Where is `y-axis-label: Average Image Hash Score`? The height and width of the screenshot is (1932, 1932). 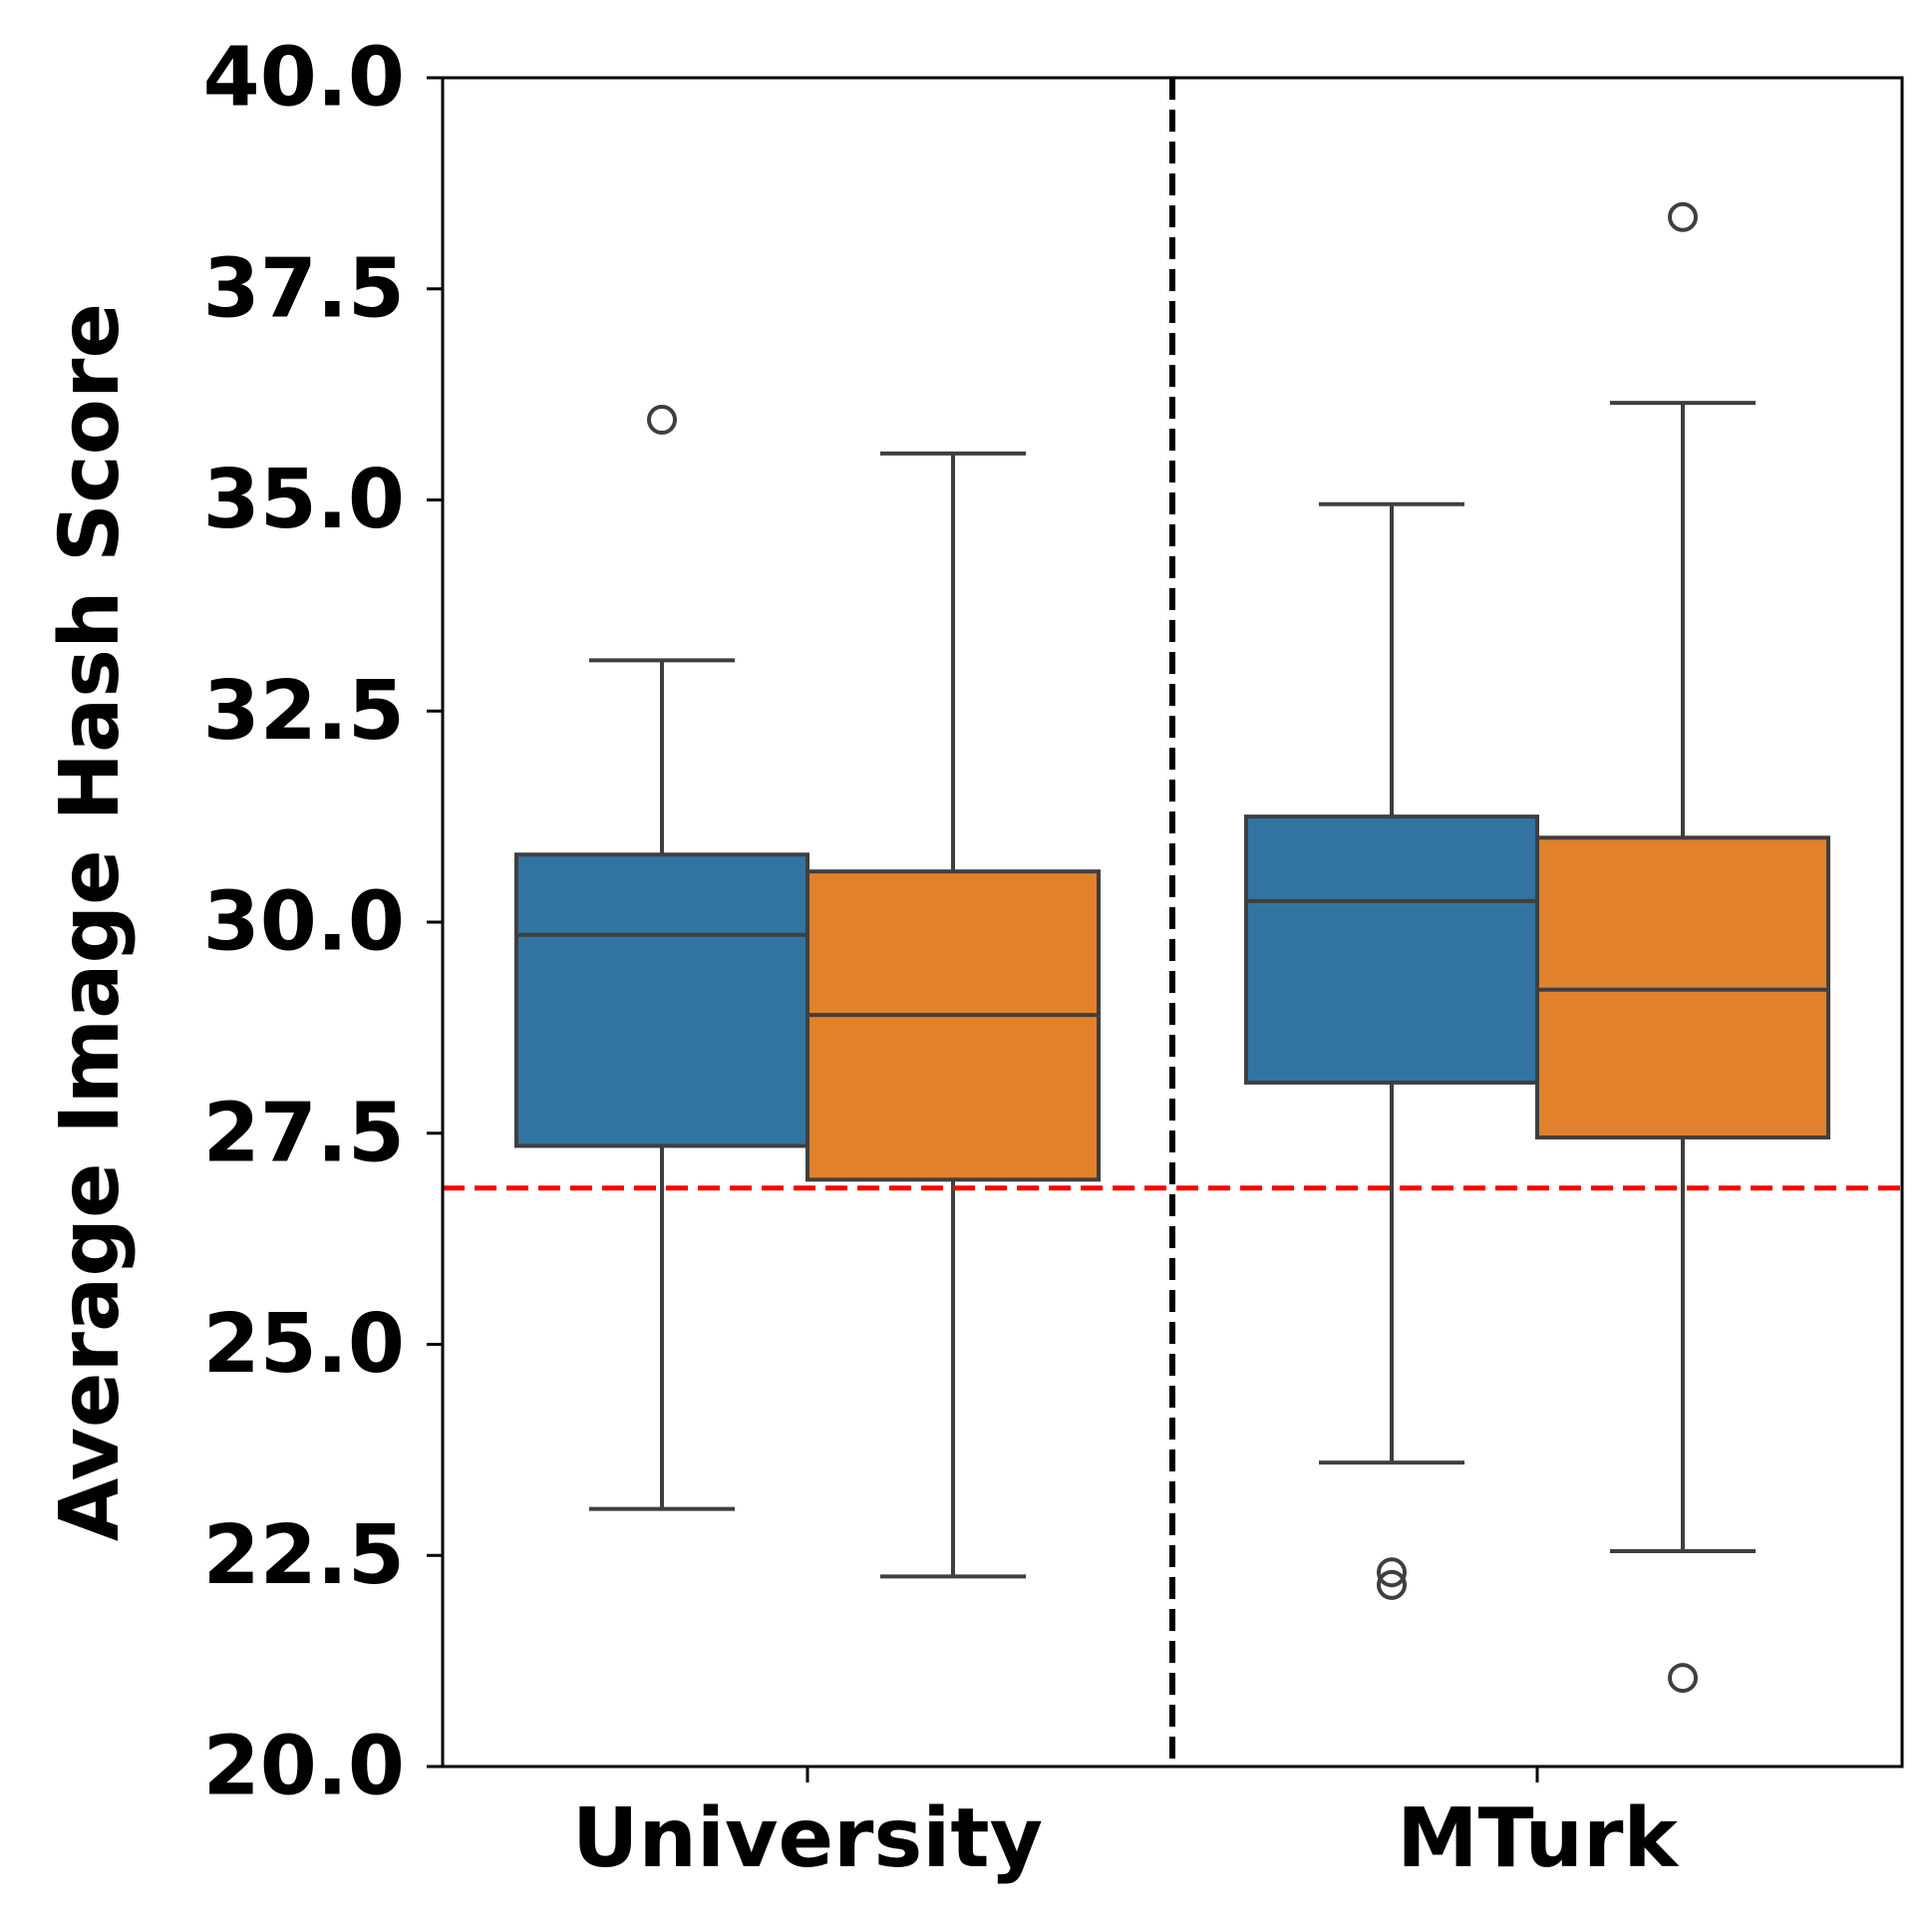
y-axis-label: Average Image Hash Score is located at coordinates (90, 922).